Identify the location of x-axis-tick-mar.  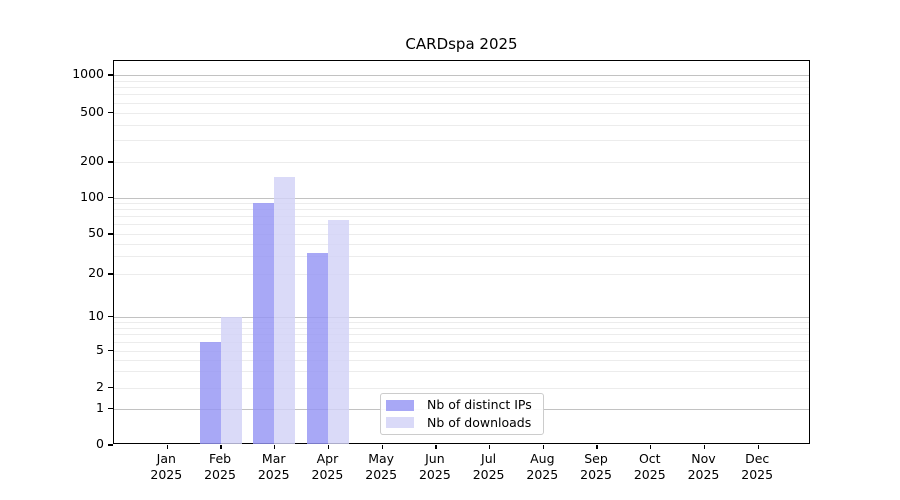
(275, 446).